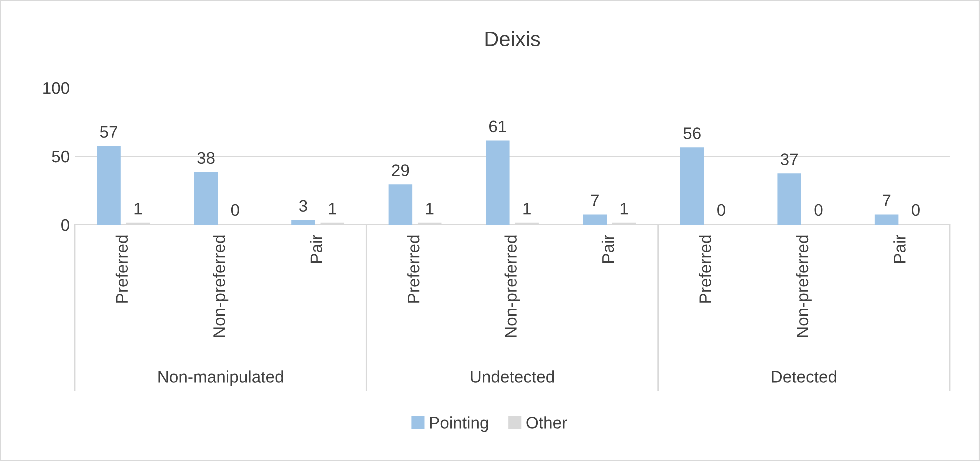 The width and height of the screenshot is (980, 461). I want to click on data-label: 38, so click(206, 158).